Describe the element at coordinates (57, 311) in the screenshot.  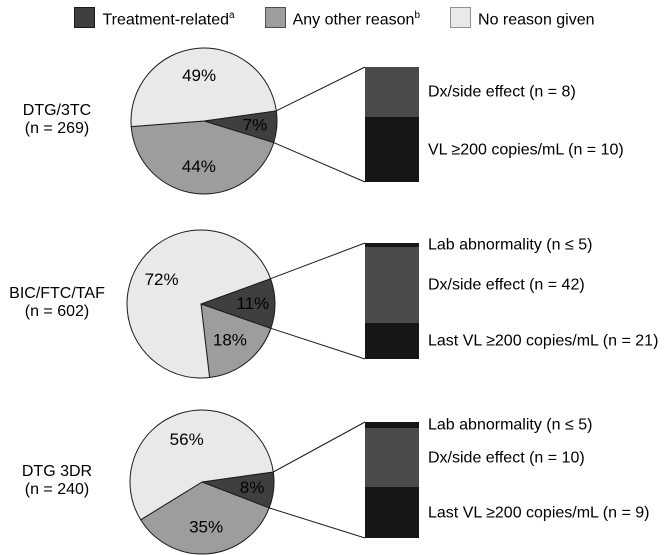
I see `group-n: (n = 602)` at that location.